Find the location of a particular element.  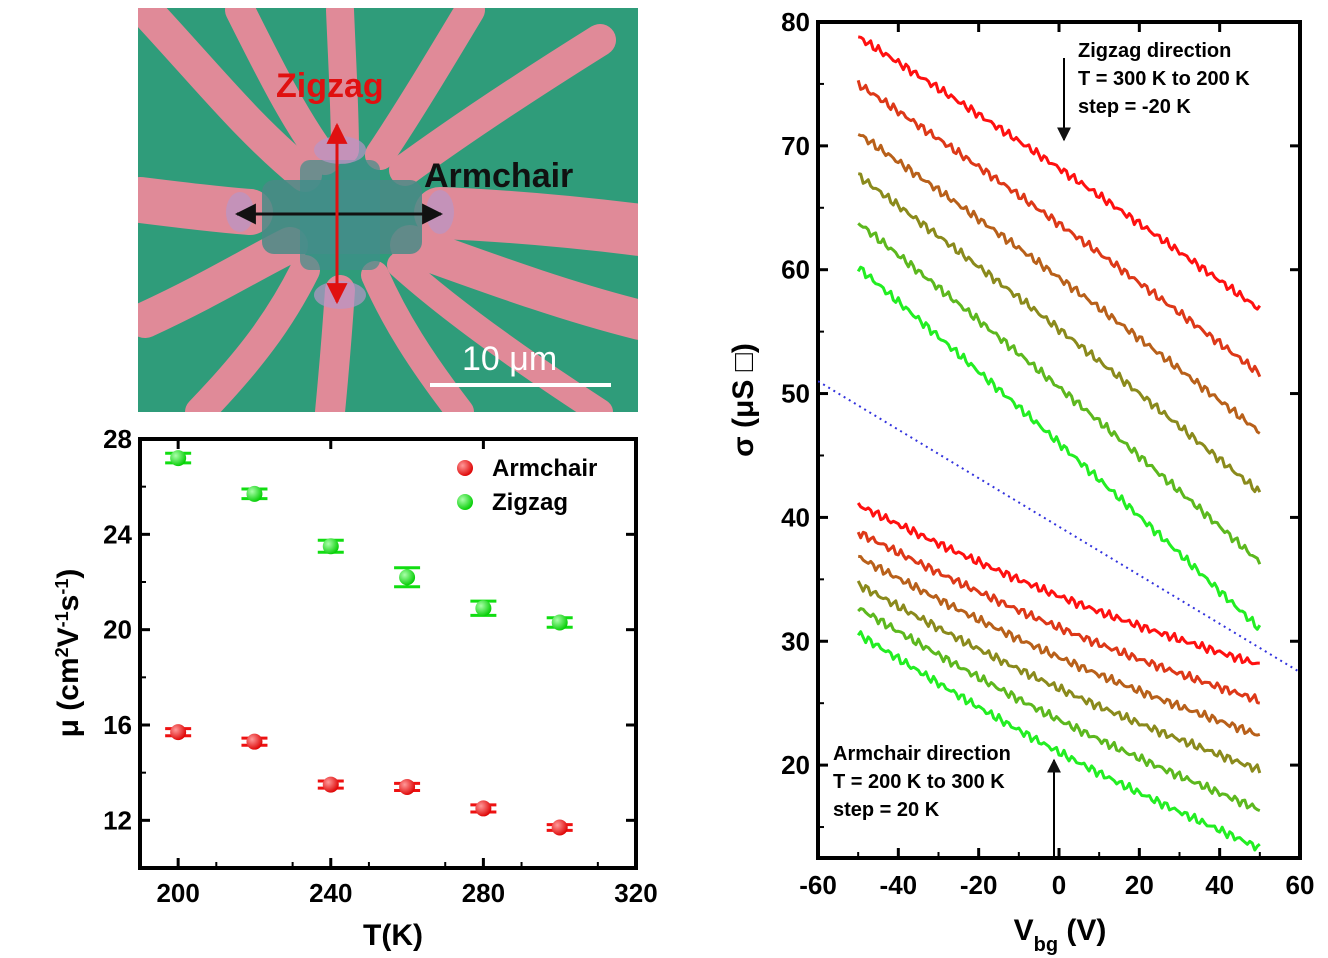

armchair-curve-220K is located at coordinates (1059, 709).